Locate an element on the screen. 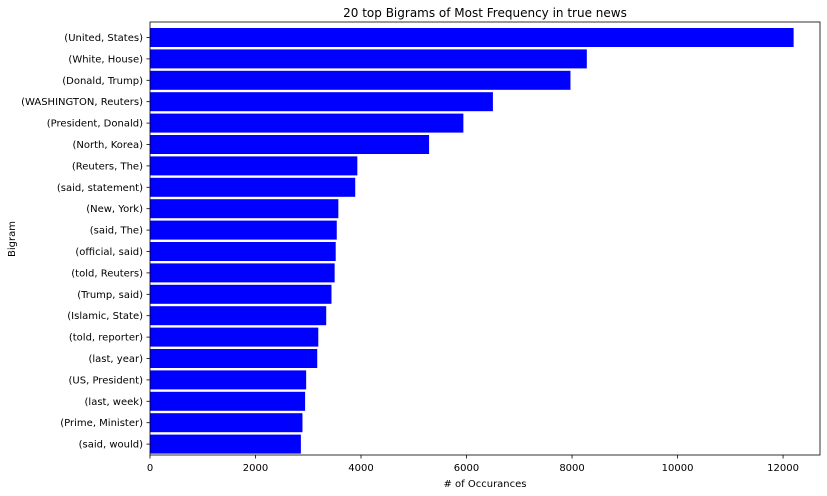 The height and width of the screenshot is (496, 827). x-tick-label-4: 8000 is located at coordinates (571, 468).